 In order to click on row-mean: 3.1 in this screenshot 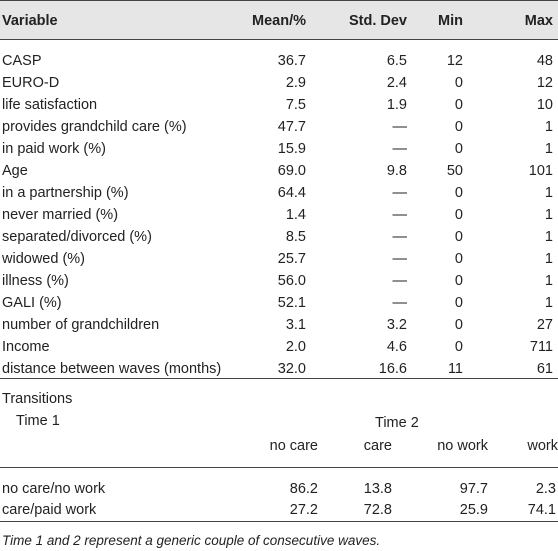, I will do `click(295, 325)`.